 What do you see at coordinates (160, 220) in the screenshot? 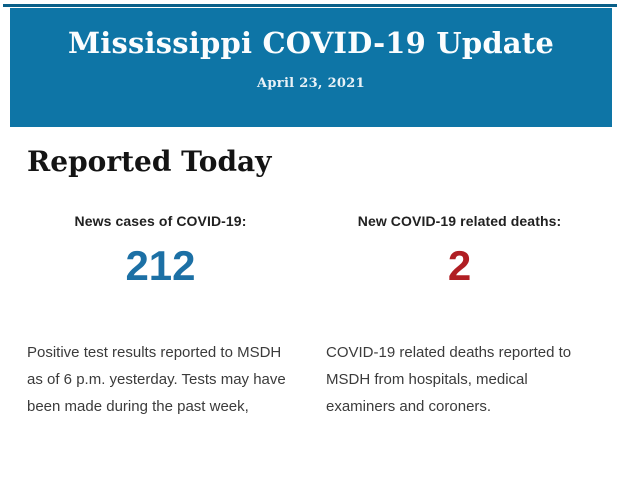
I see `new-cases-label: News cases of COVID-19:` at bounding box center [160, 220].